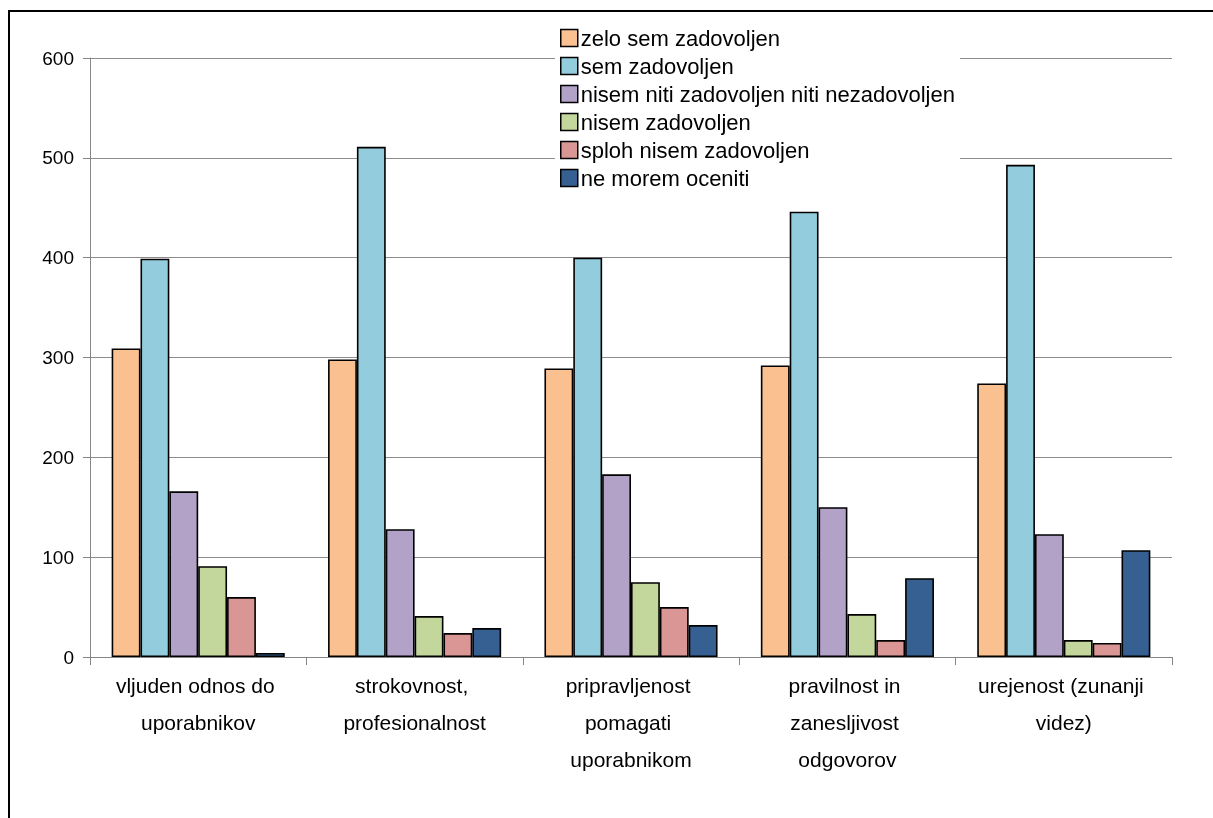 The height and width of the screenshot is (818, 1213). Describe the element at coordinates (680, 38) in the screenshot. I see `legend-label: zelo sem zadovoljen` at that location.